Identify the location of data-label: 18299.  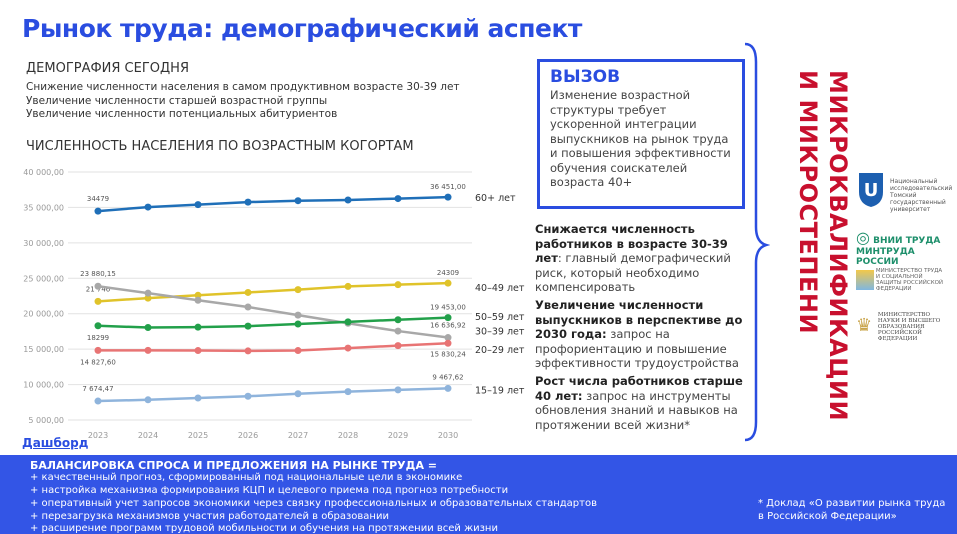
(98, 338).